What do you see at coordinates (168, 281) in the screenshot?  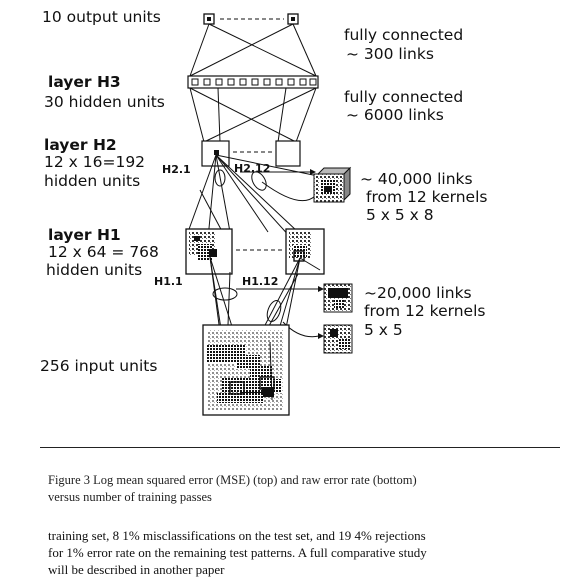 I see `h1-1-label: H1.1` at bounding box center [168, 281].